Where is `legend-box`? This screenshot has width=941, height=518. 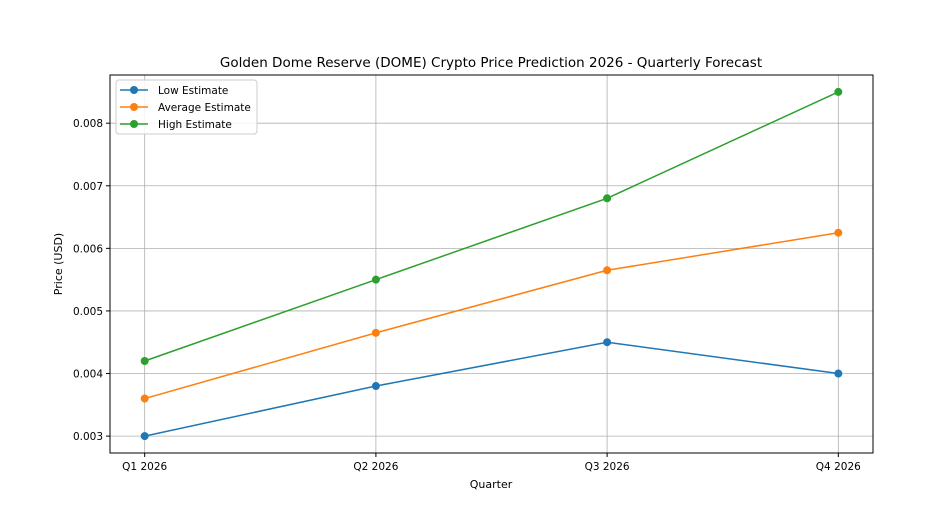 legend-box is located at coordinates (186, 107).